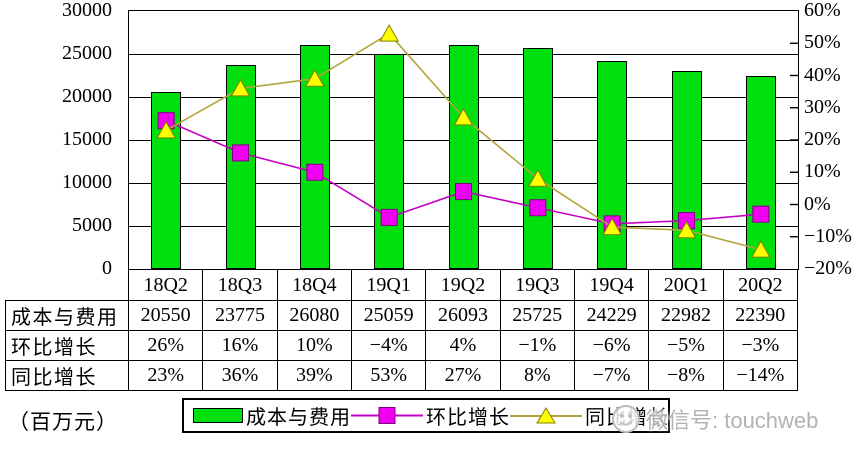 This screenshot has height=451, width=859. I want to click on right-axis-tick-label: 20%, so click(822, 139).